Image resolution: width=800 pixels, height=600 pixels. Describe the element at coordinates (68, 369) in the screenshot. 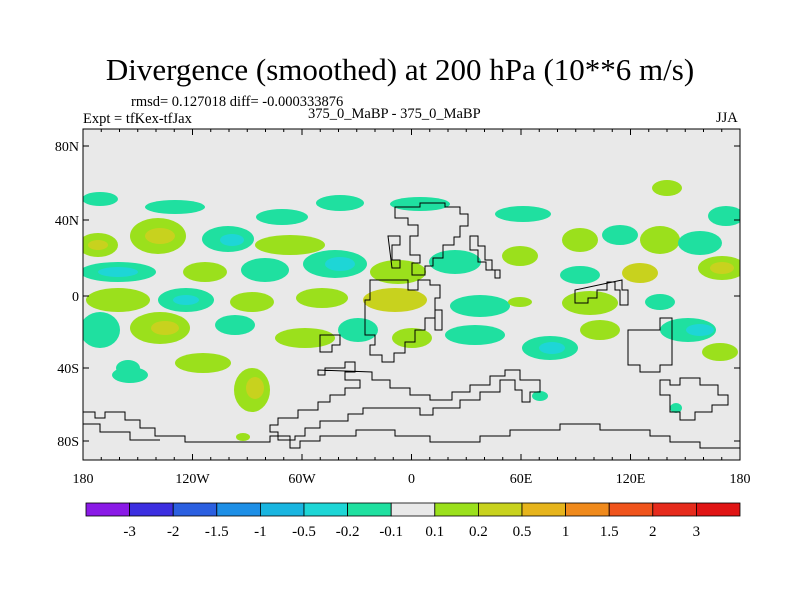

I see `lat-tick-label: 40S` at that location.